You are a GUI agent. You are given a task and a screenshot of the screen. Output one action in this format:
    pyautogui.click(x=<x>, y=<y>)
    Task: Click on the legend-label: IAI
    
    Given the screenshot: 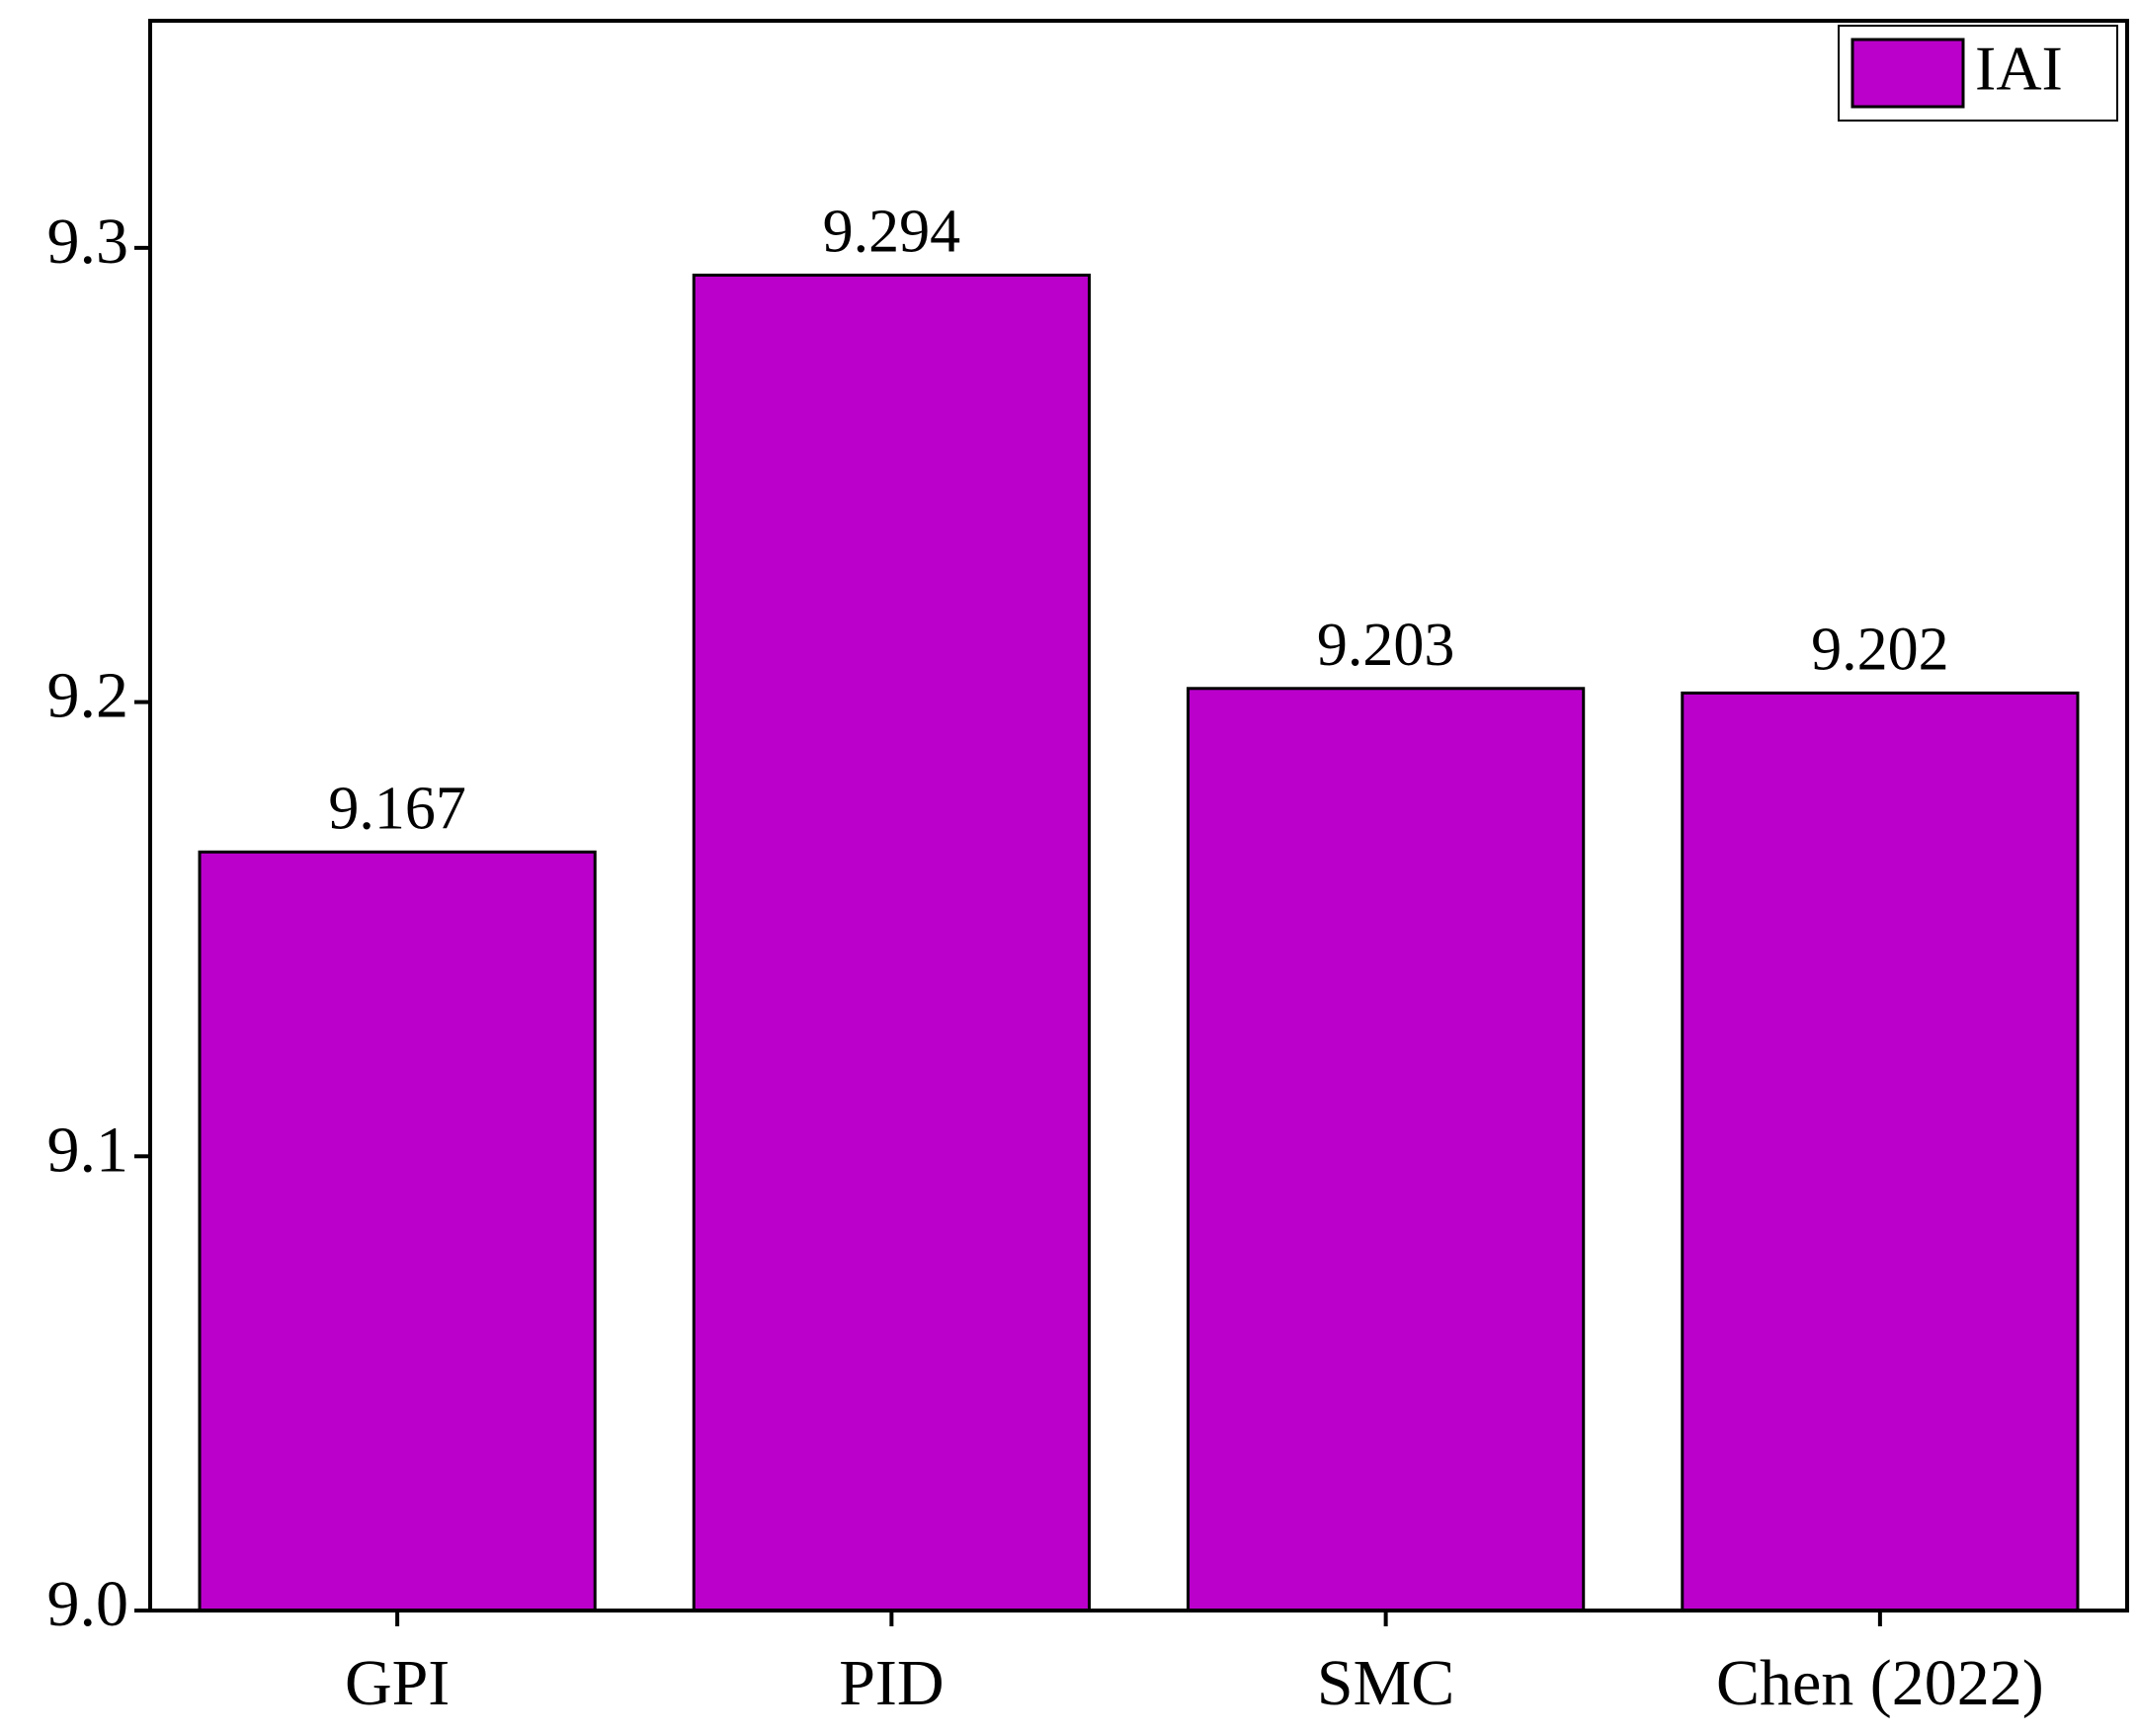 What is the action you would take?
    pyautogui.click(x=2019, y=69)
    